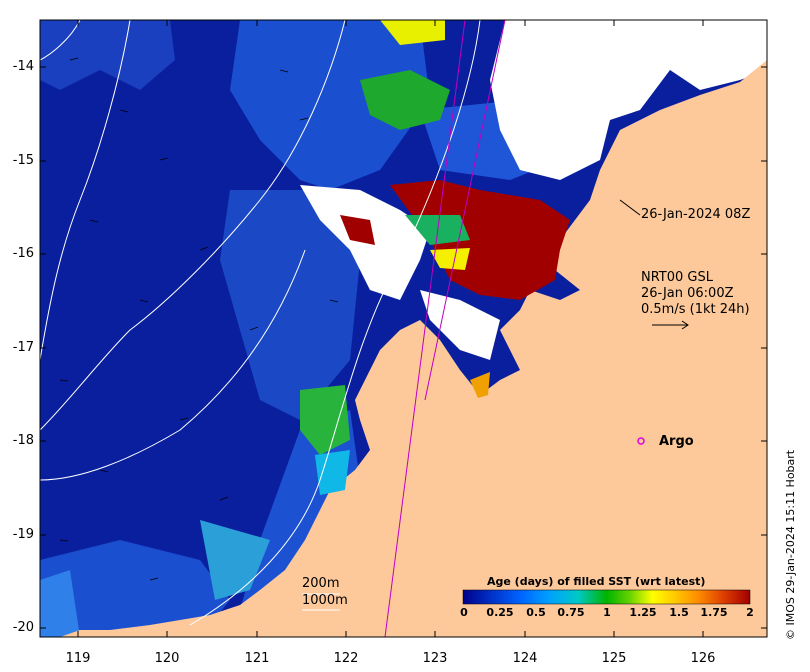 Image resolution: width=810 pixels, height=672 pixels. I want to click on colorbar-tick: 2, so click(750, 612).